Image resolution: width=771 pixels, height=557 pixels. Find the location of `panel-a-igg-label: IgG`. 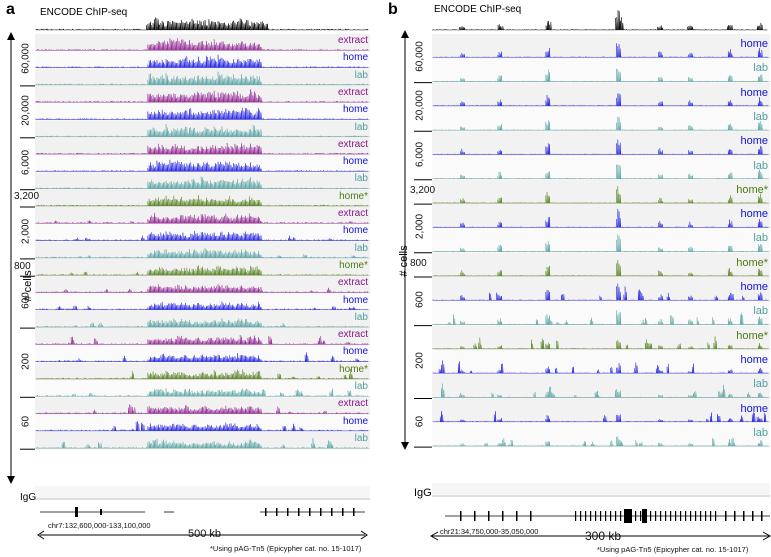

panel-a-igg-label: IgG is located at coordinates (28, 497).